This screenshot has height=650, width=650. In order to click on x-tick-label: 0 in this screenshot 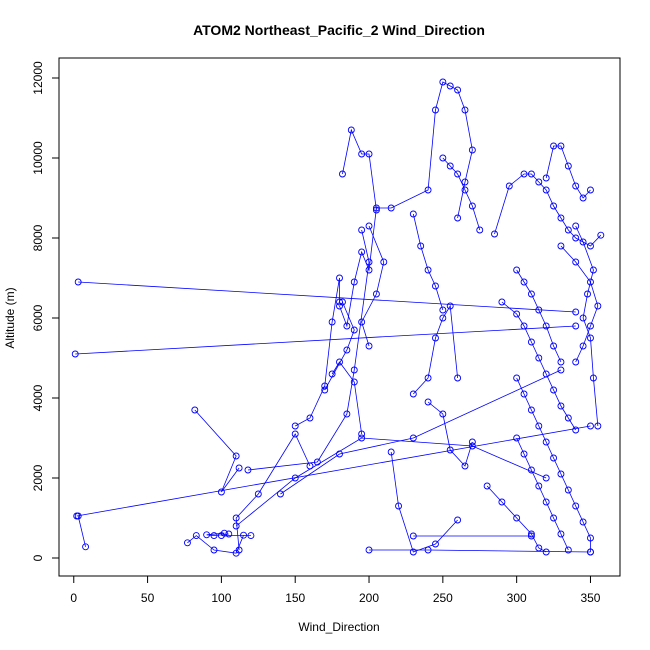, I will do `click(73, 598)`.